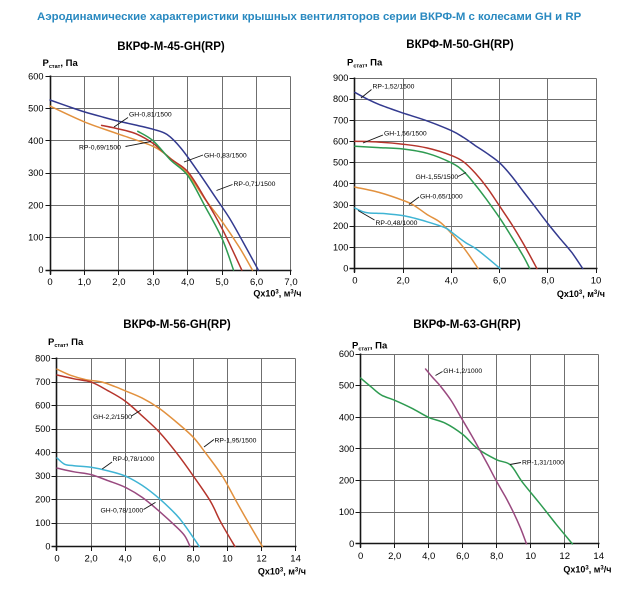  I want to click on svg-text: 5,0, so click(221, 282).